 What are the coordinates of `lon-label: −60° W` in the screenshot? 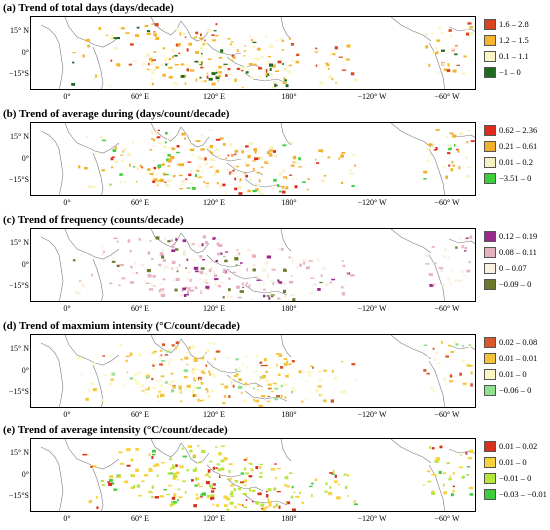 It's located at (447, 518).